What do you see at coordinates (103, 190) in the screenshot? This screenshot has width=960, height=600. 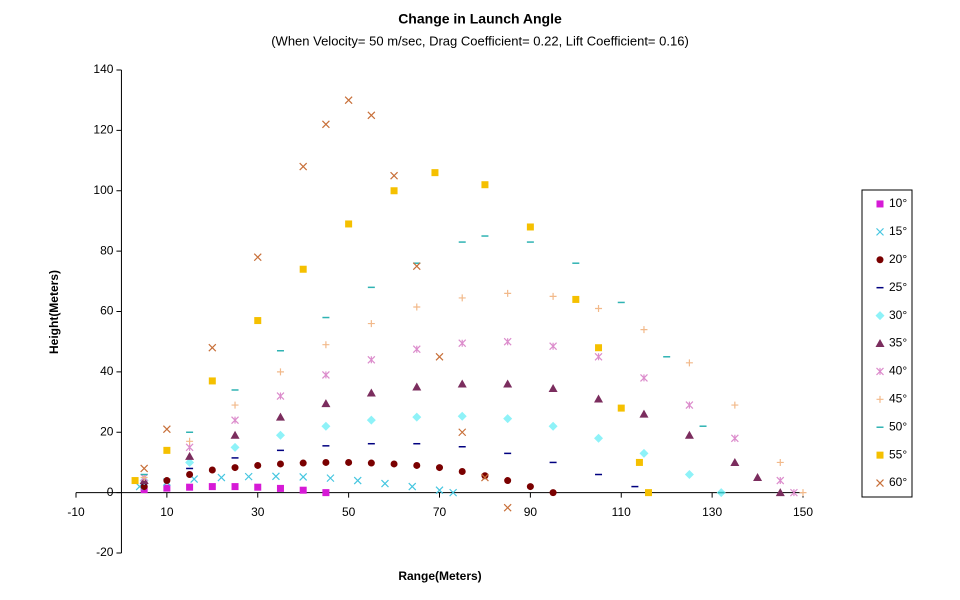 I see `y-tick-label: 100` at bounding box center [103, 190].